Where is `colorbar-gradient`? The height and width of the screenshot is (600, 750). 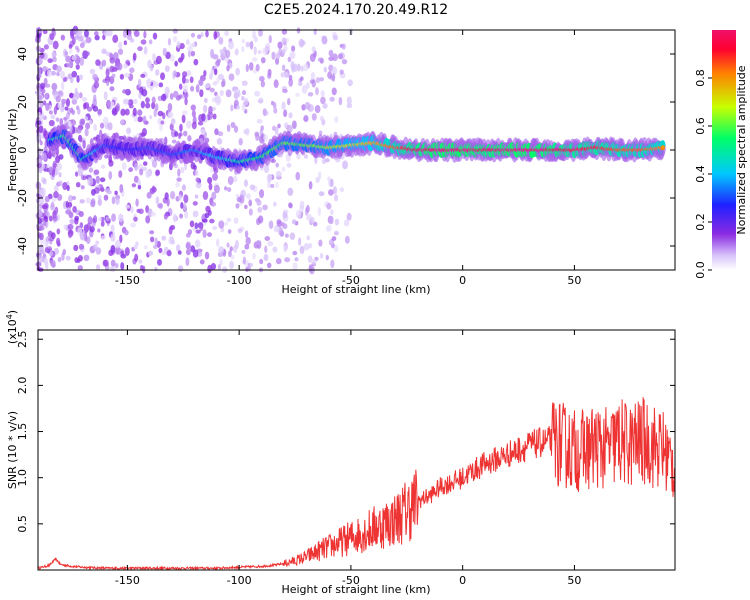 colorbar-gradient is located at coordinates (724, 150).